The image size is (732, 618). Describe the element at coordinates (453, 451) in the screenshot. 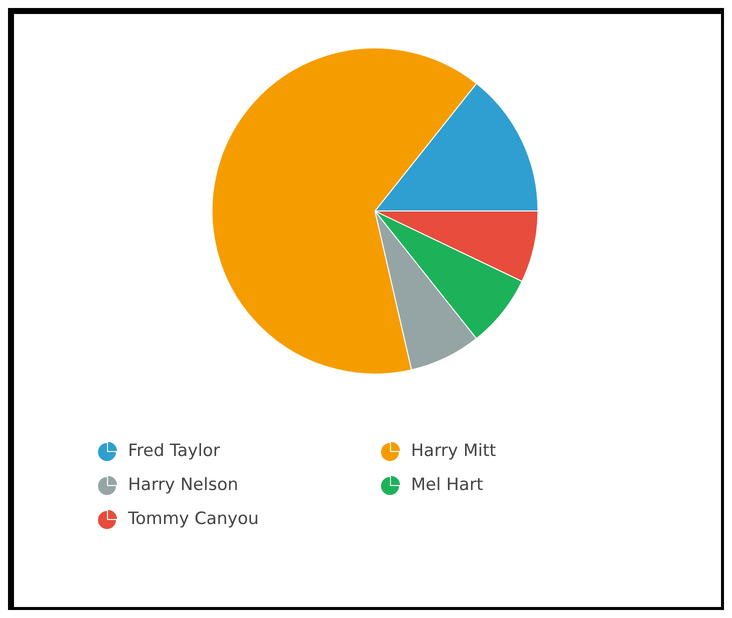

I see `legend-label: Harry Mitt` at that location.